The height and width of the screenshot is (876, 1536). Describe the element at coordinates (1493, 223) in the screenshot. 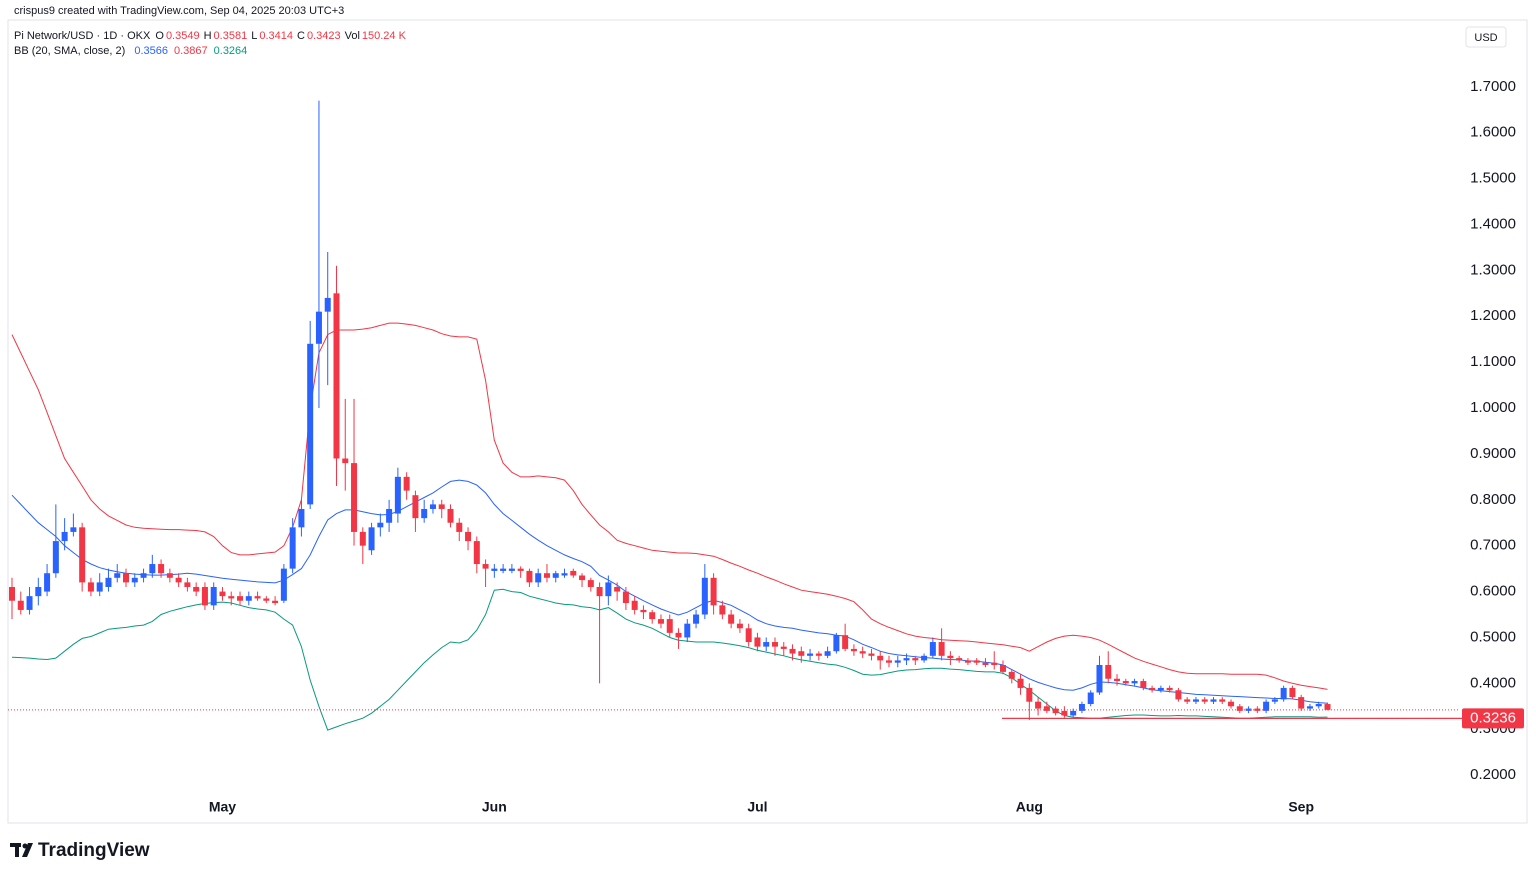

I see `y-tick-label: 1.4000` at that location.